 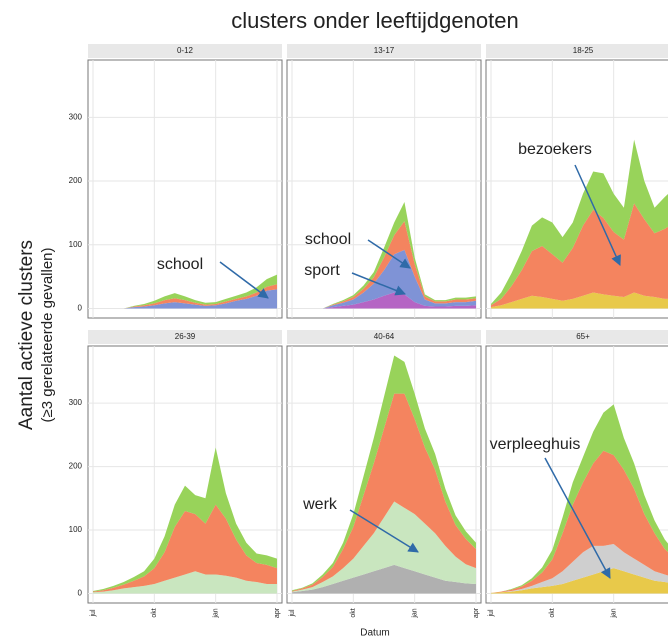 I want to click on panel-title: 0-12, so click(x=185, y=50).